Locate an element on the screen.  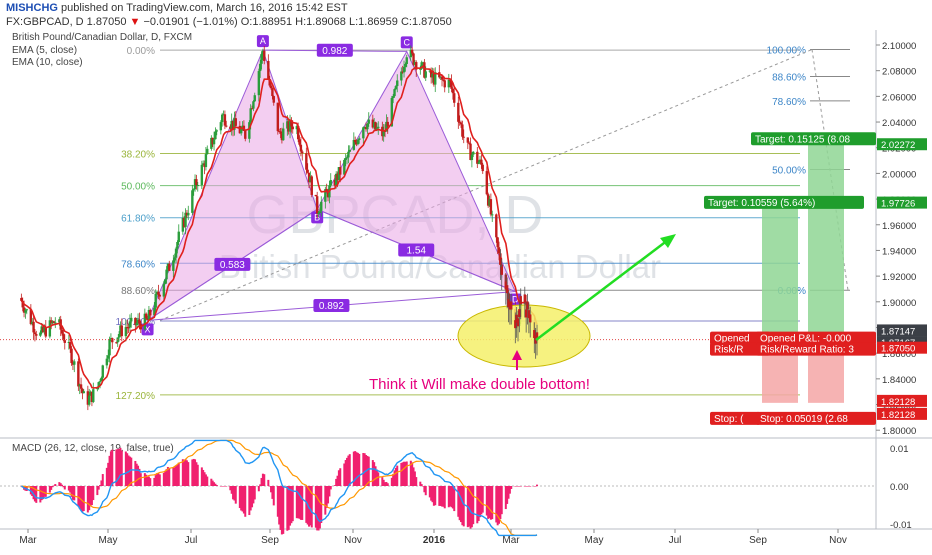
annotation-arrow-head-icon is located at coordinates (517, 355).